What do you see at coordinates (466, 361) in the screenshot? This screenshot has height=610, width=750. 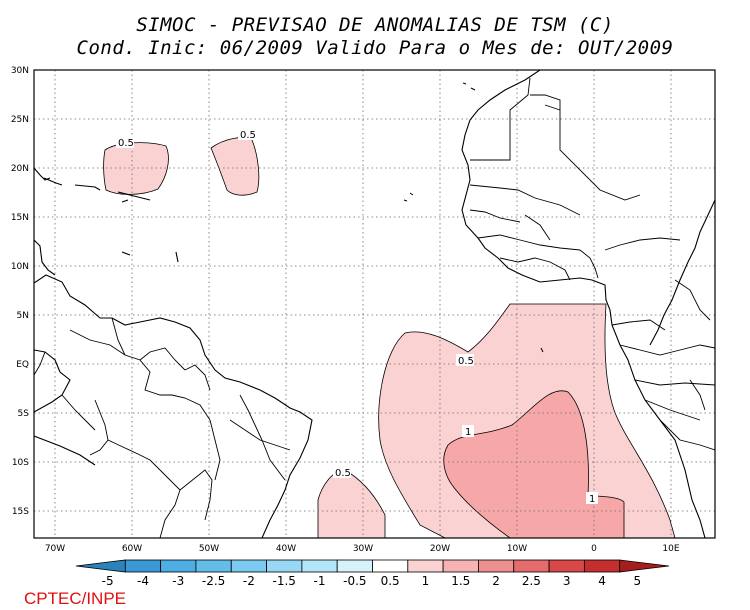 I see `contour-label-3: 0.5` at bounding box center [466, 361].